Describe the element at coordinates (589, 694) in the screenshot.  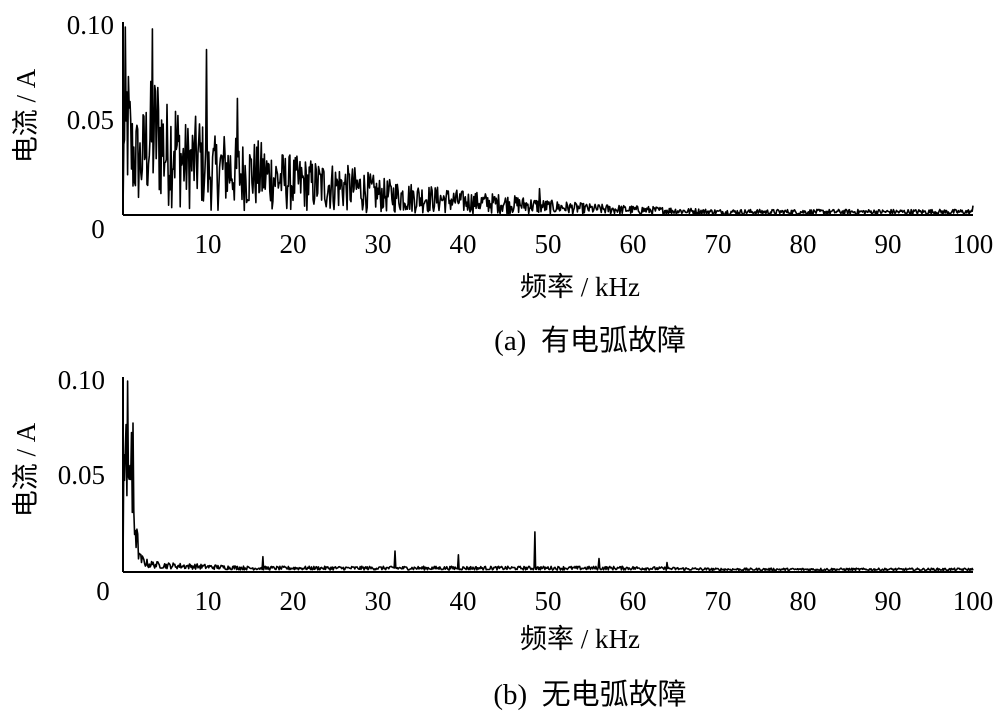
I see `panel-caption: (b) 无电弧故障` at that location.